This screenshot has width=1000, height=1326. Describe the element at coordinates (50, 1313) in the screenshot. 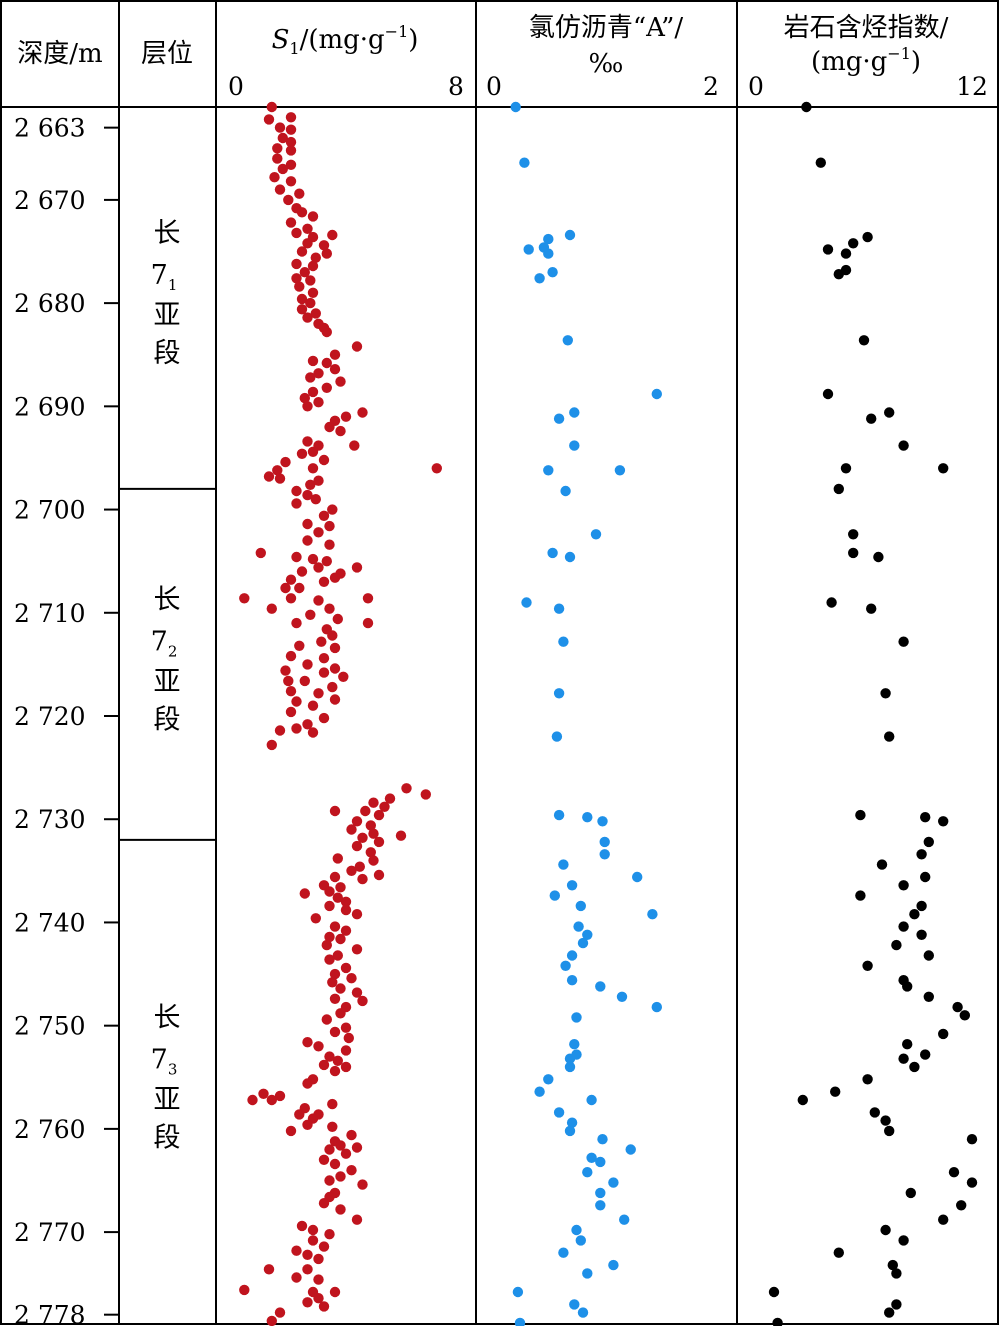

I see `depth-tick-label: 2 778` at that location.